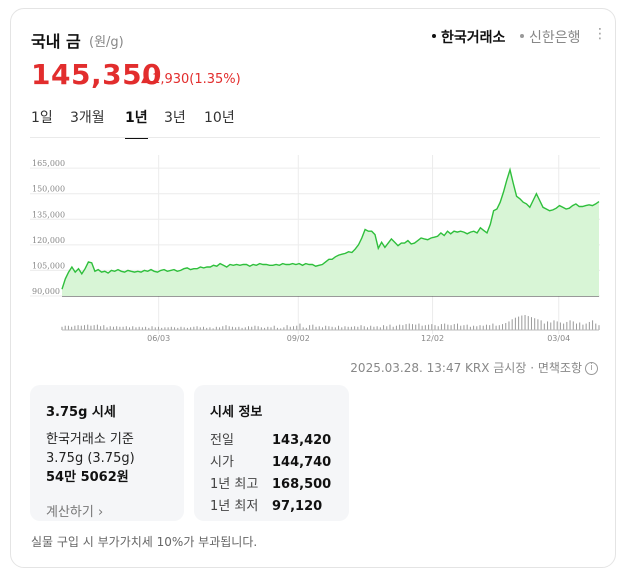  Describe the element at coordinates (87, 477) in the screenshot. I see `calc-amount: 54만 5062원` at that location.